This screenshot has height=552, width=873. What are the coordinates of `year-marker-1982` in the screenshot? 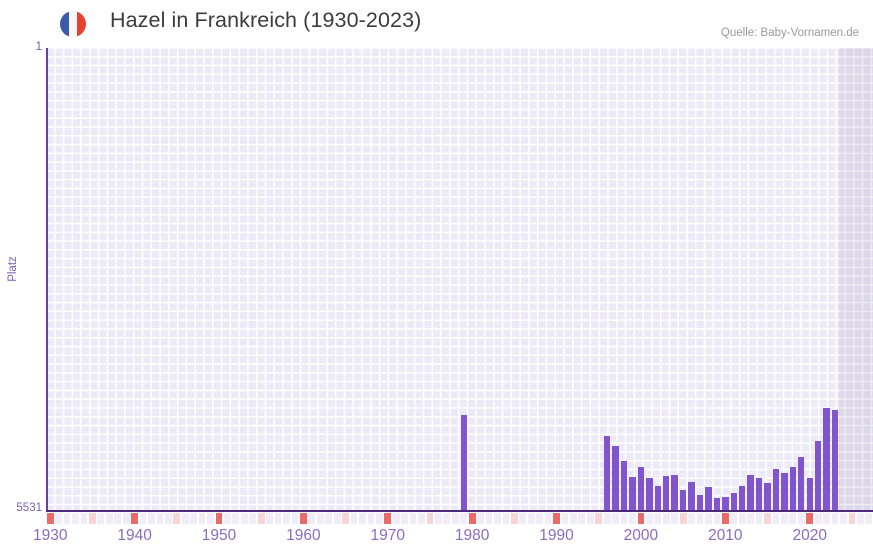 It's located at (489, 518).